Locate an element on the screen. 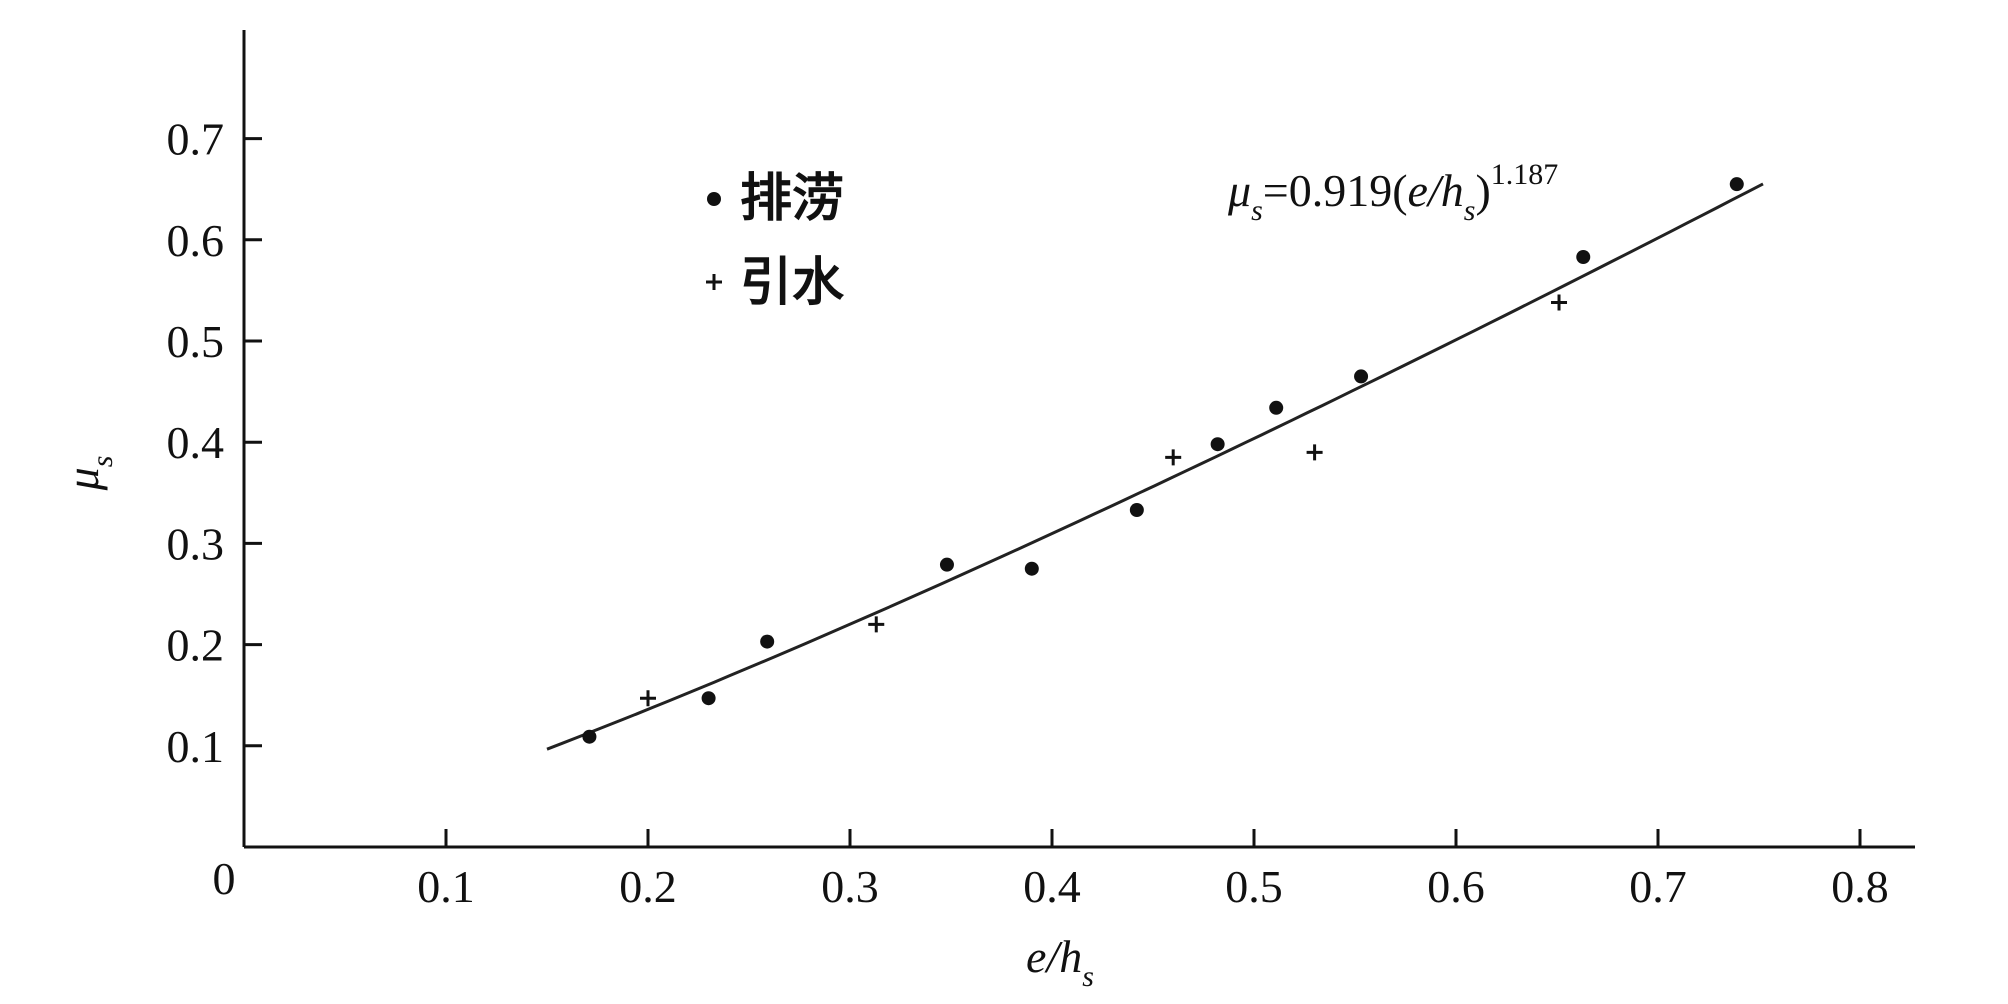 This screenshot has height=1004, width=2008. y-tick-label: 0.3 is located at coordinates (196, 543).